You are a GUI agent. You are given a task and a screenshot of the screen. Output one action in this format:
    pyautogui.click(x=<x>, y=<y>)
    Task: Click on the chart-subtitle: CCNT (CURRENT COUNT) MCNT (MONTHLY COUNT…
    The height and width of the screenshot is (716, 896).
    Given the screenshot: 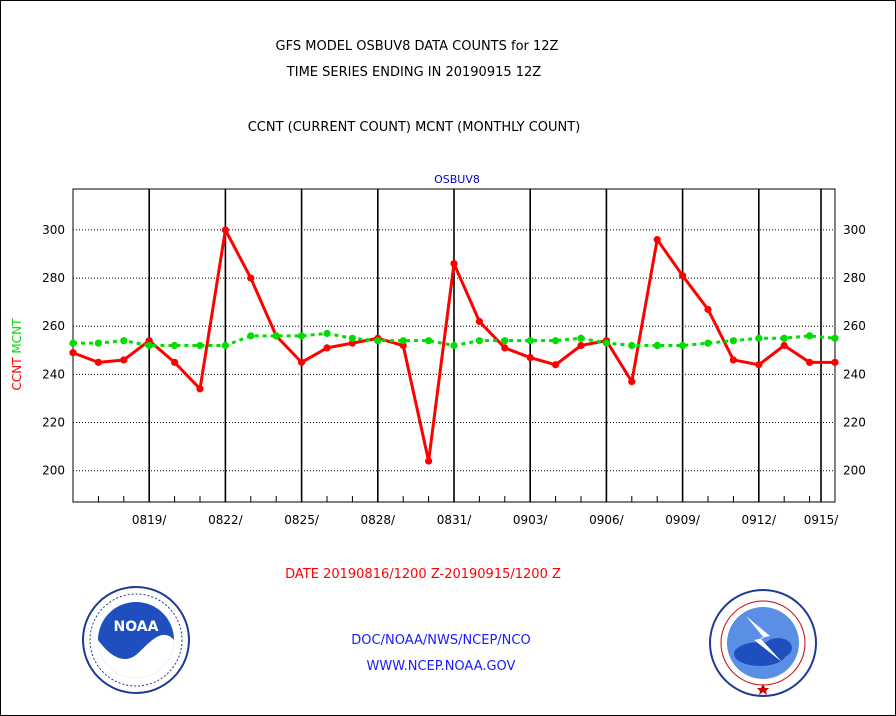 What is the action you would take?
    pyautogui.click(x=414, y=127)
    